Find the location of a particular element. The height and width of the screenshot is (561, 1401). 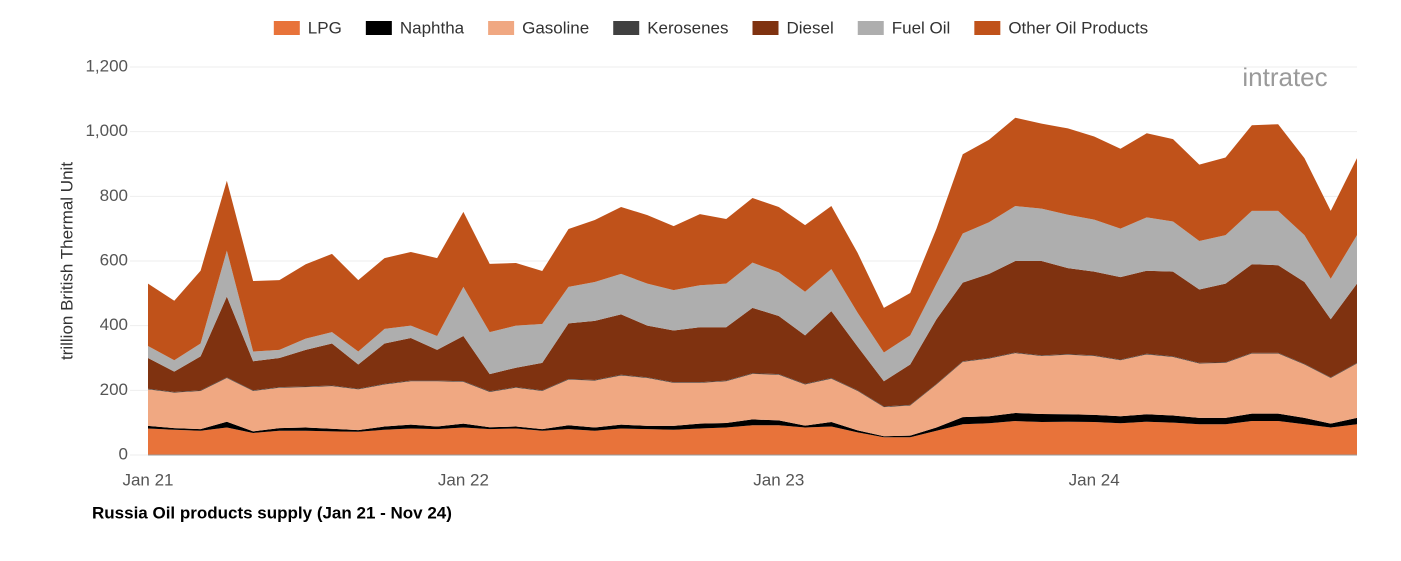

legend-label: LPG is located at coordinates (325, 27).